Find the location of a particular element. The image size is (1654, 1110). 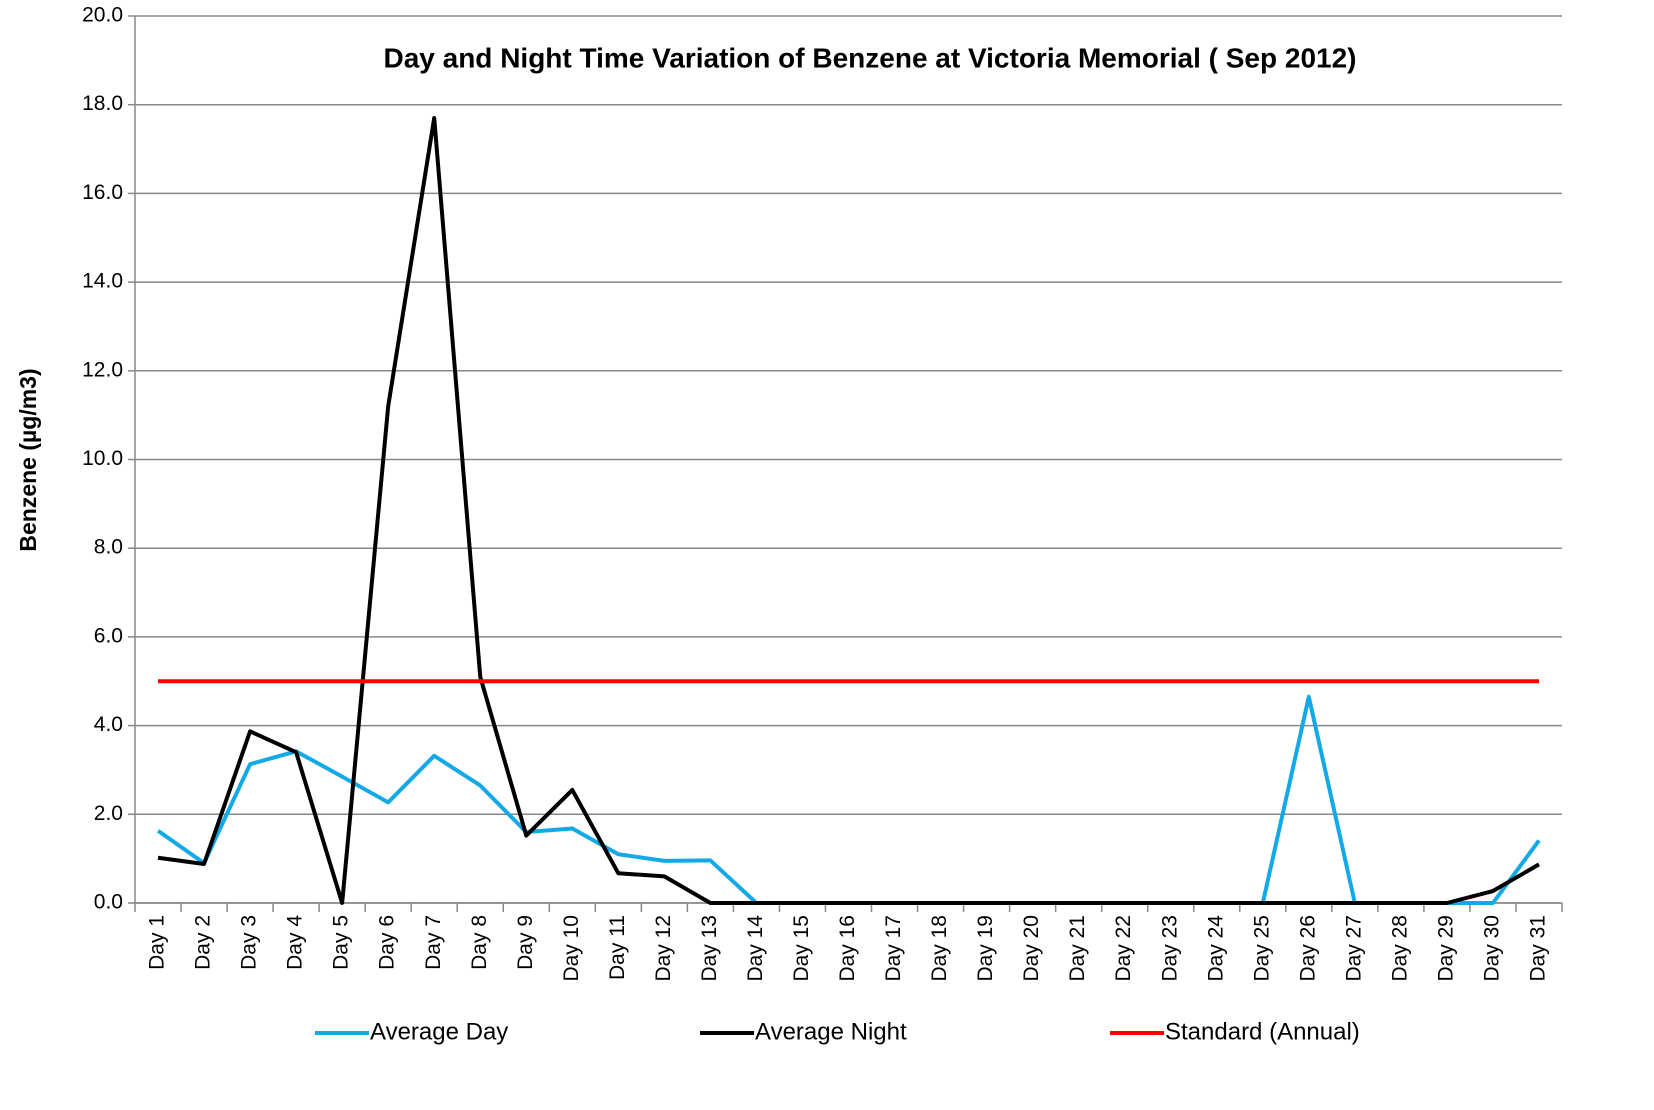

x-tick-label: Day 24 is located at coordinates (1215, 948).